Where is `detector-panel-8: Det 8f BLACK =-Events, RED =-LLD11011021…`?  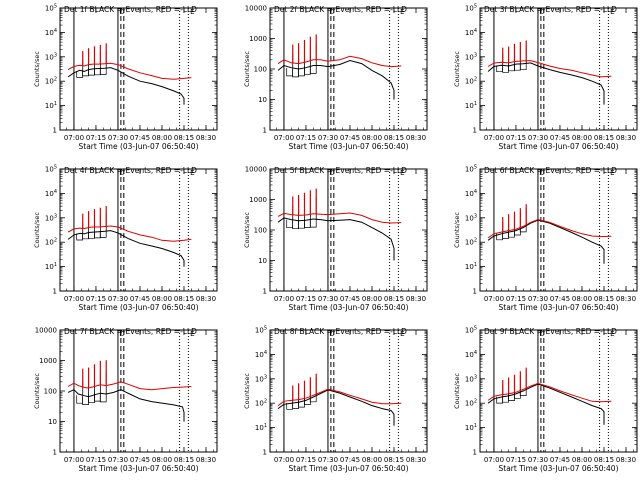
detector-panel-8: Det 8f BLACK =-Events, RED =-LLD11011021… is located at coordinates (335, 399).